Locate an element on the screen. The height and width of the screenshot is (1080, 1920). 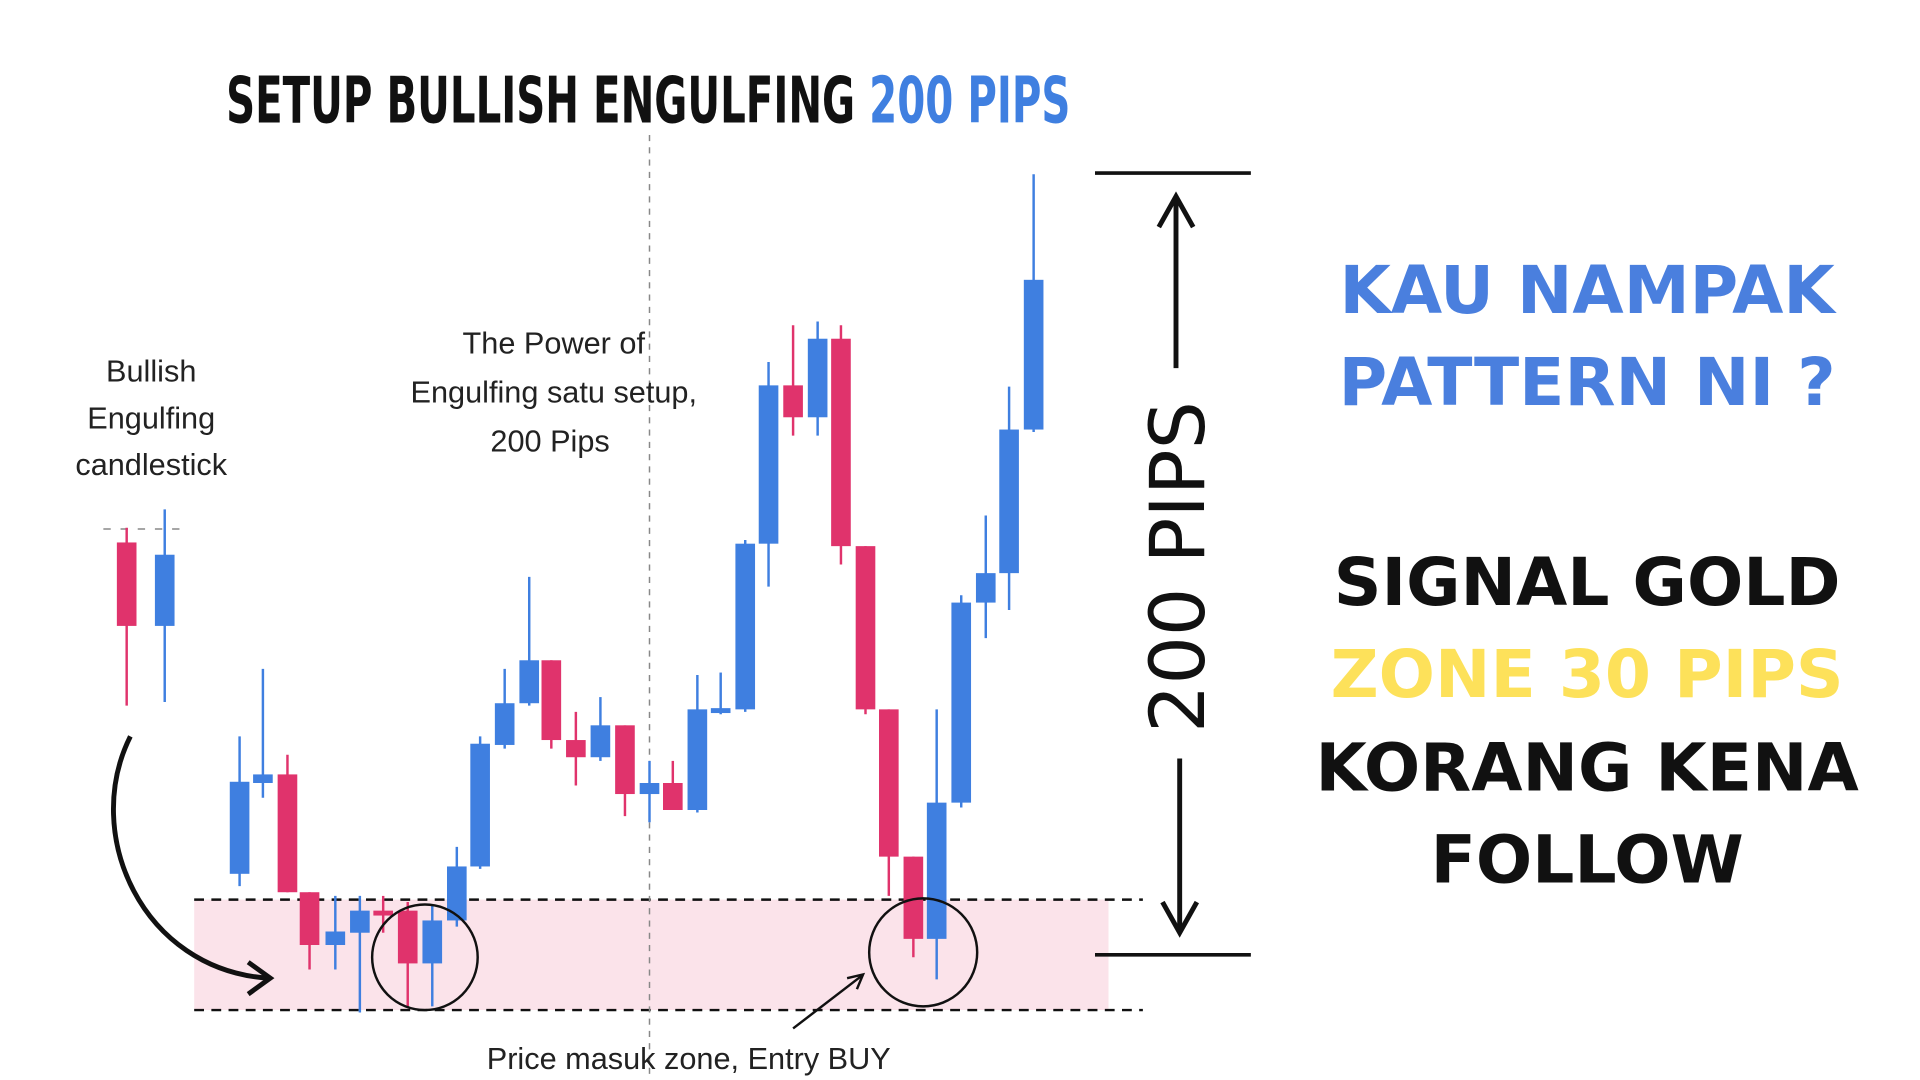
follow-line: FOLLOW is located at coordinates (1587, 859).